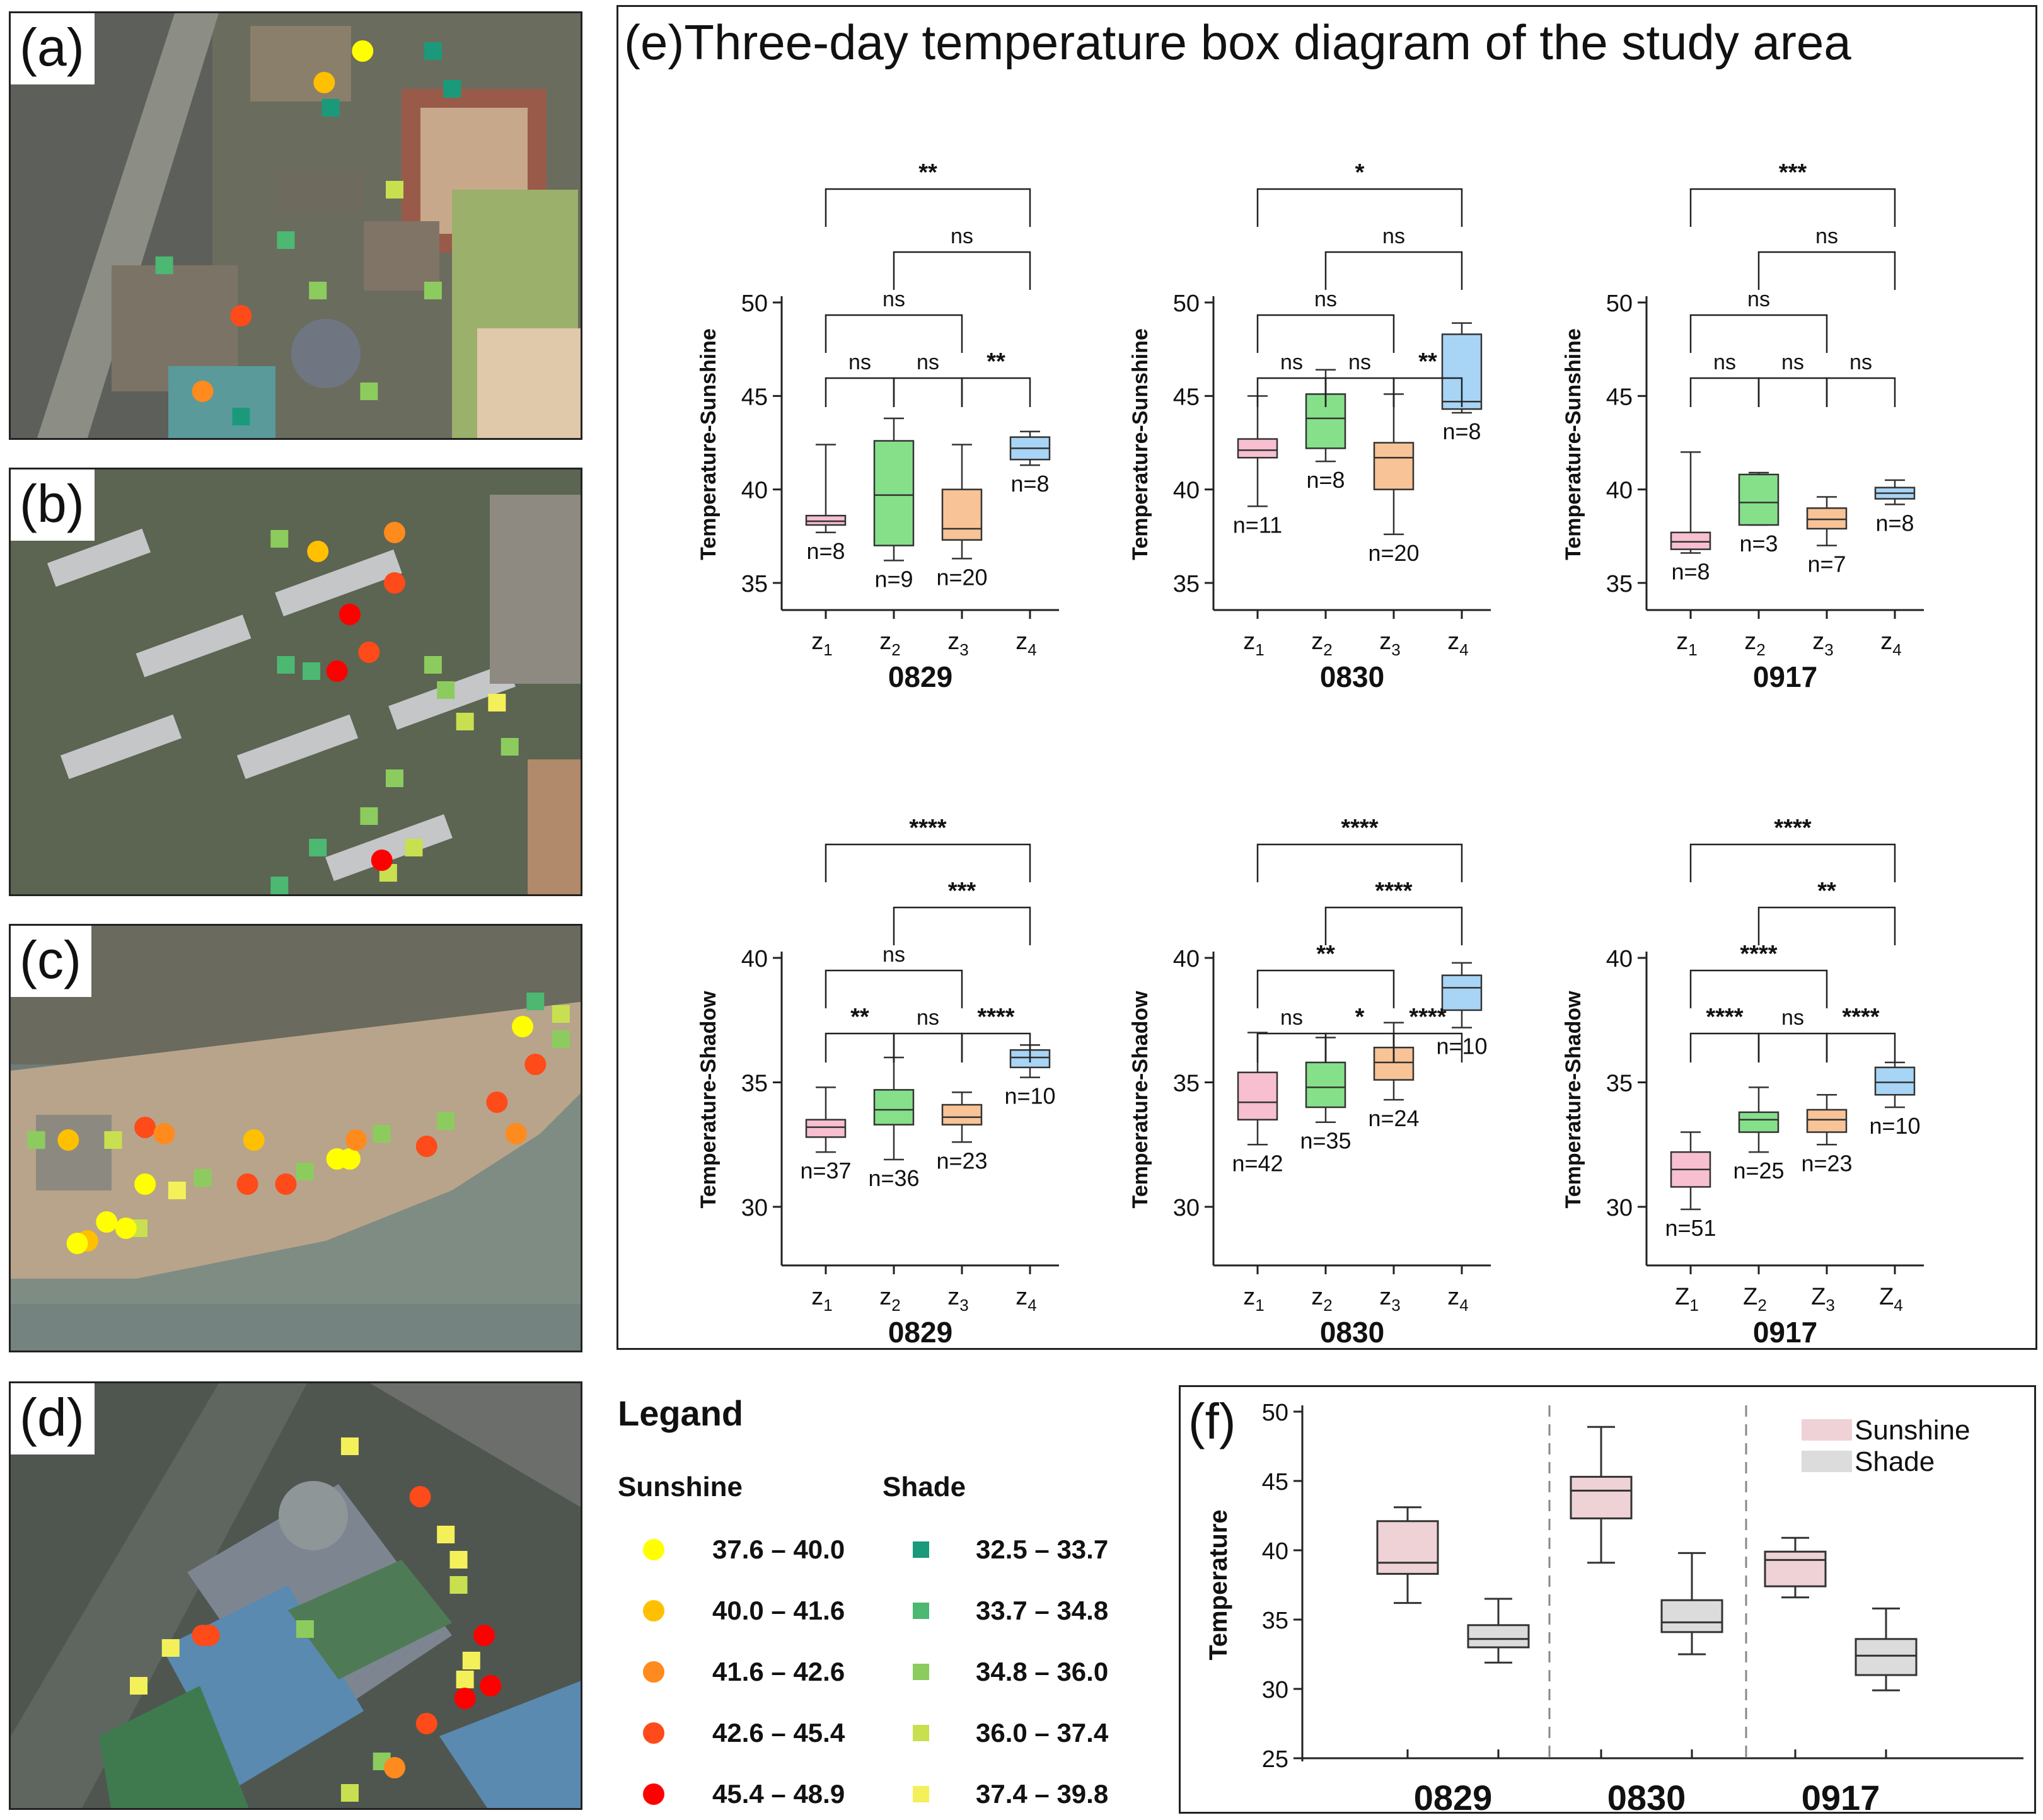 This screenshot has height=1820, width=2043. Describe the element at coordinates (1754, 643) in the screenshot. I see `category-label: z2` at that location.